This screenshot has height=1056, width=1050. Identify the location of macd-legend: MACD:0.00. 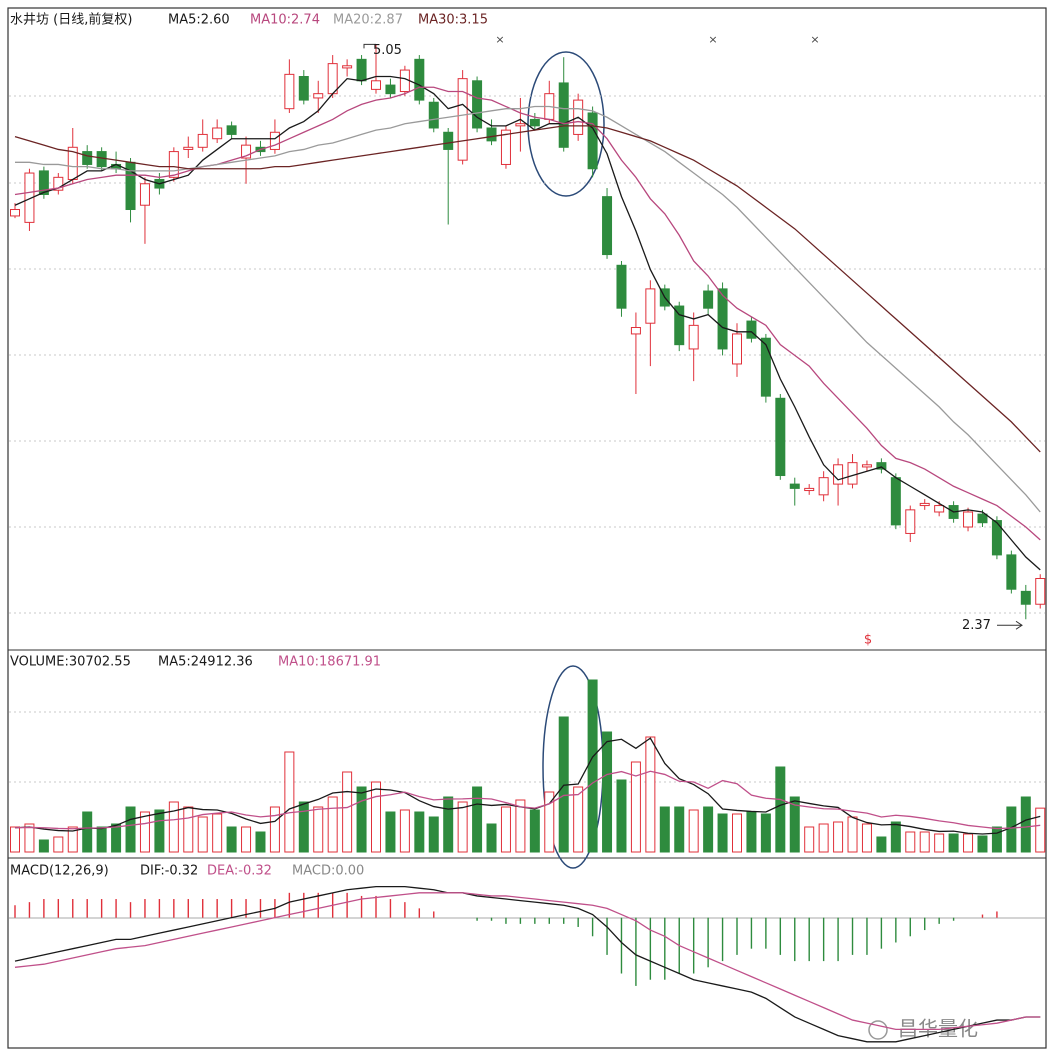
(328, 871).